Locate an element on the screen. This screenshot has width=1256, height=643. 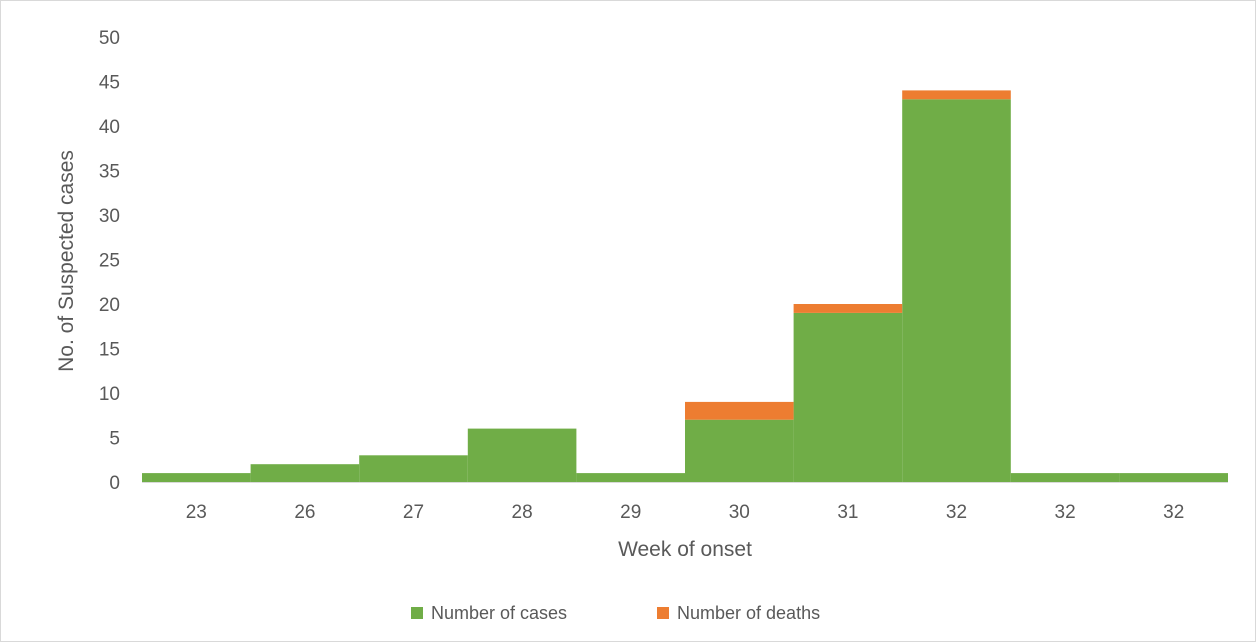
y-tick-label-0: 0 is located at coordinates (114, 483).